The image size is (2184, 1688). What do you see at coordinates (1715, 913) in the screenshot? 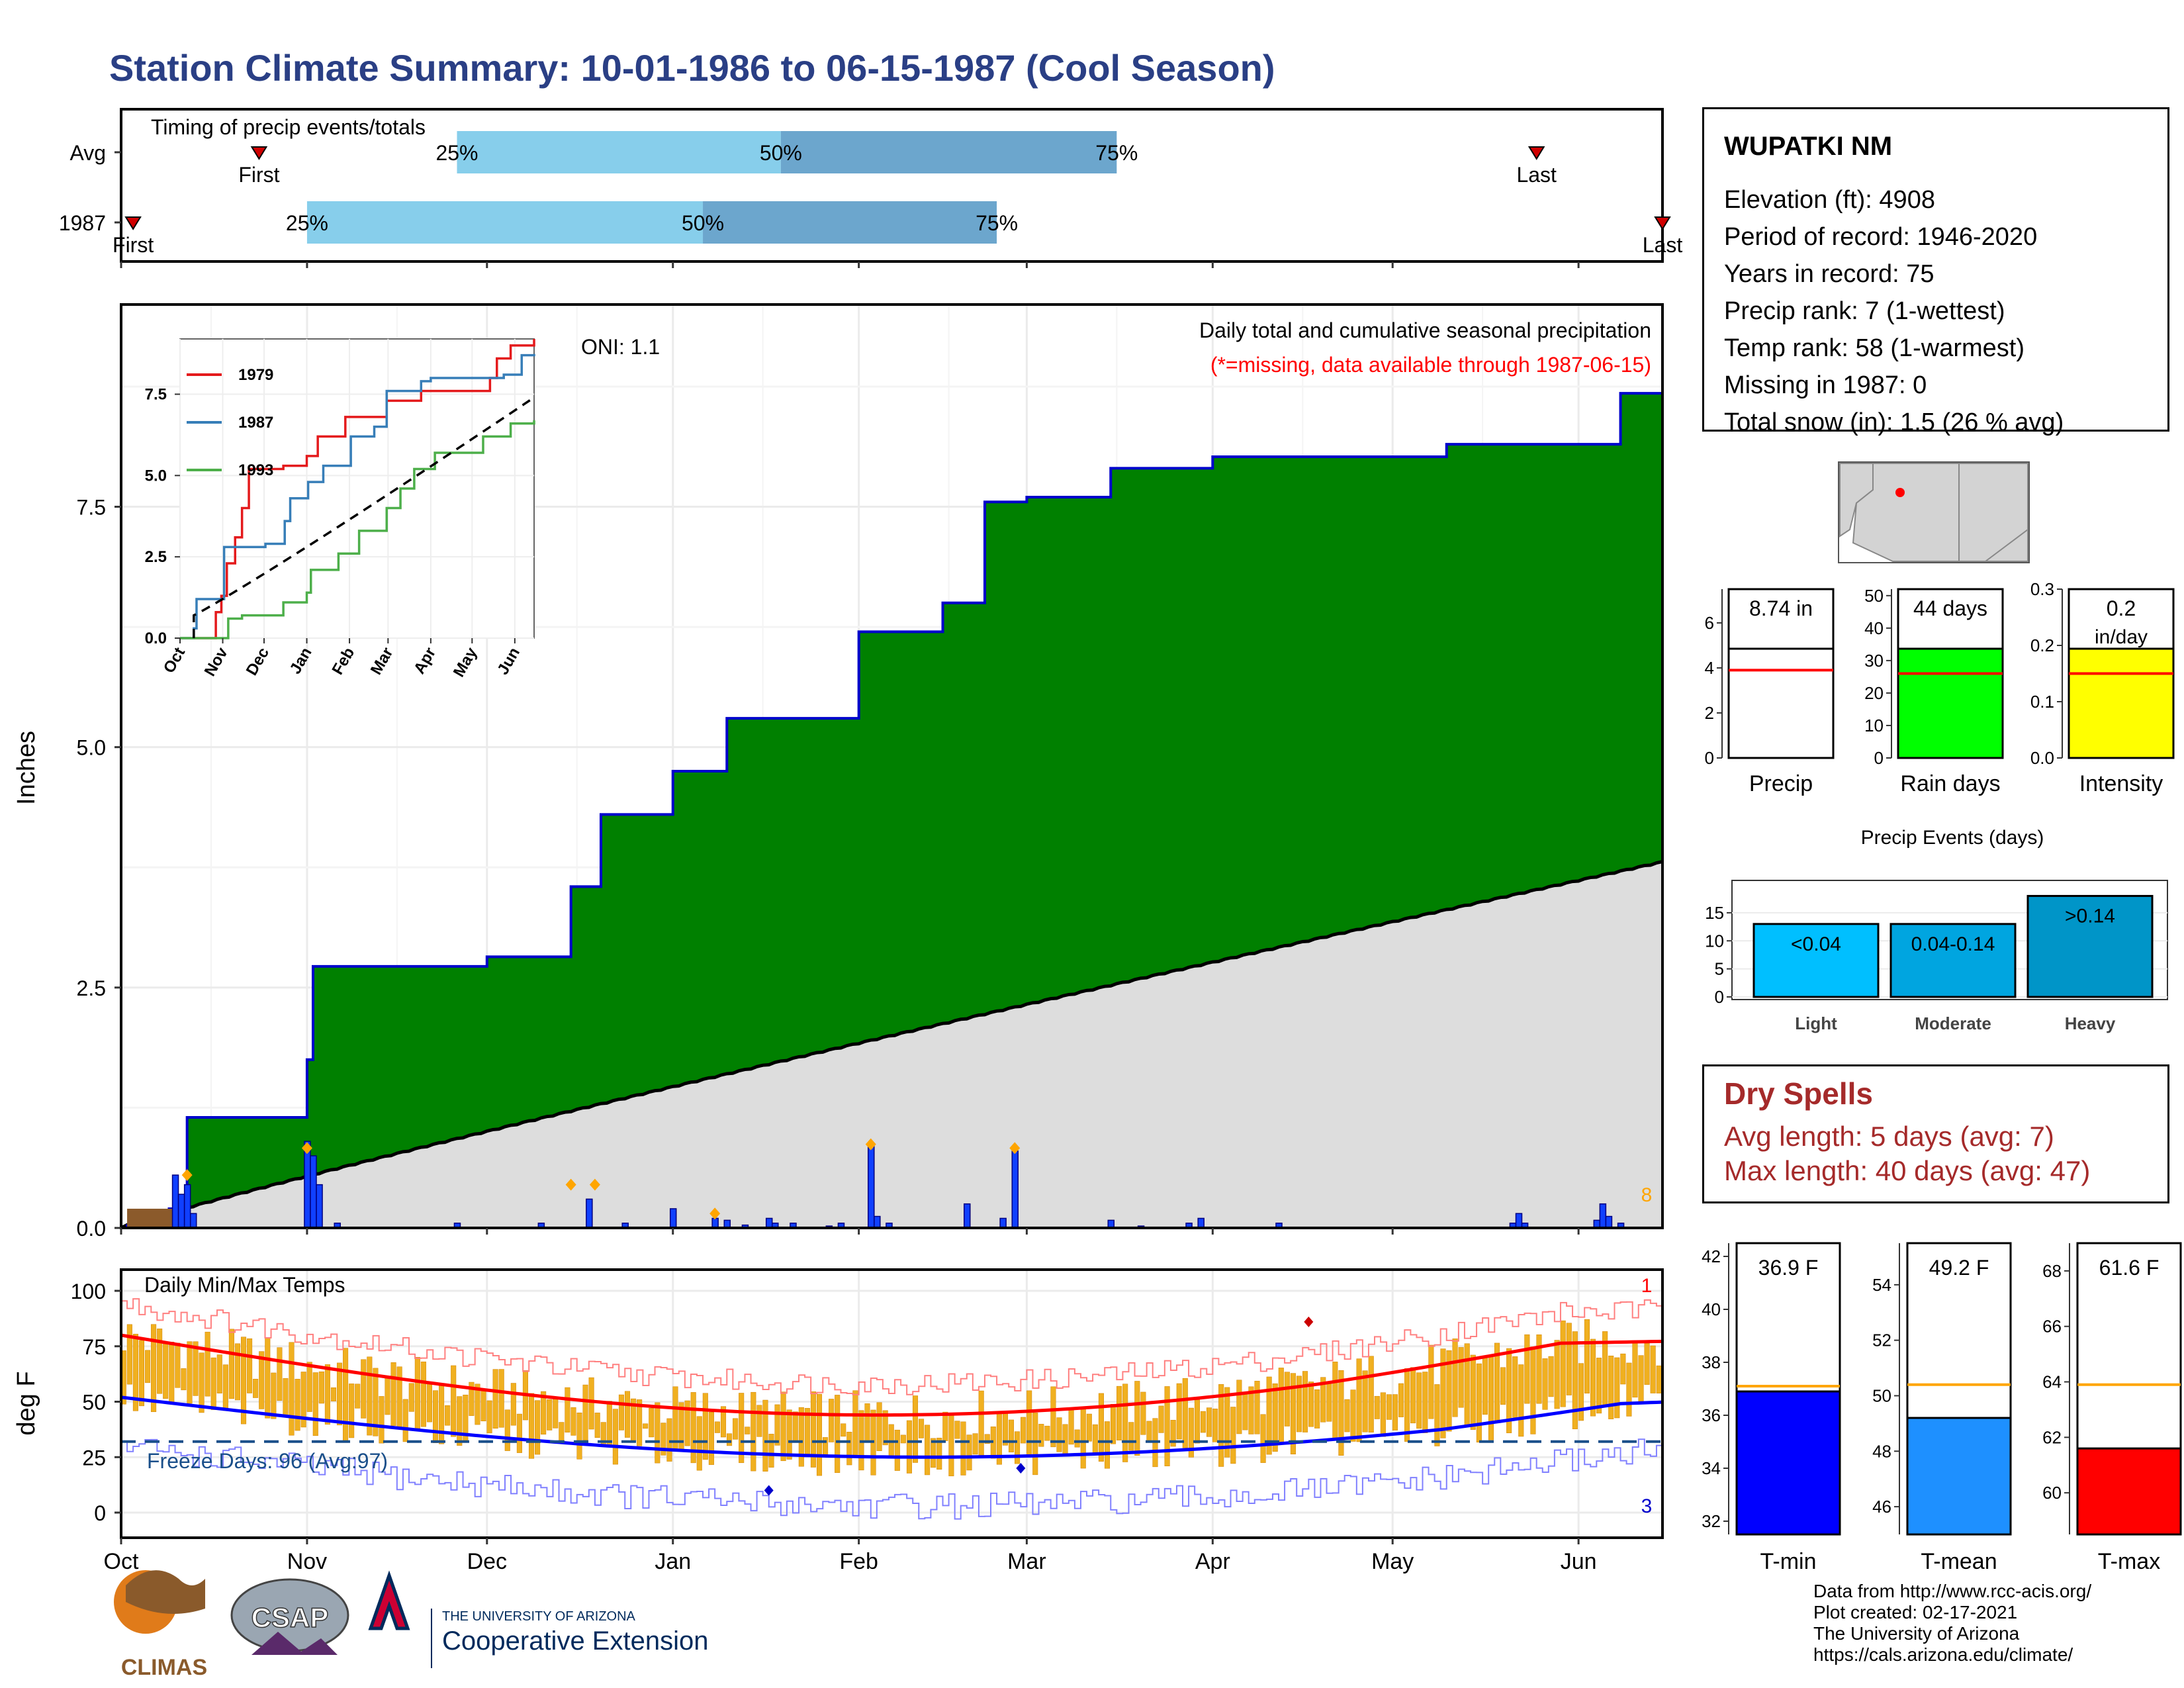
I see `events-tick-label: 15` at bounding box center [1715, 913].